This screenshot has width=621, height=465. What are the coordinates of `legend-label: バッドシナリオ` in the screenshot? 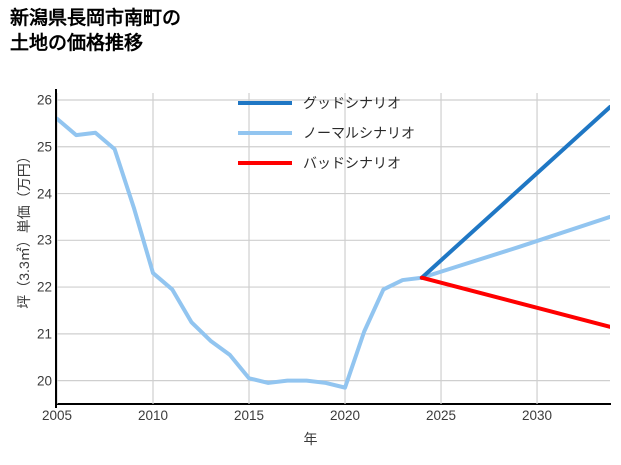 It's located at (352, 163).